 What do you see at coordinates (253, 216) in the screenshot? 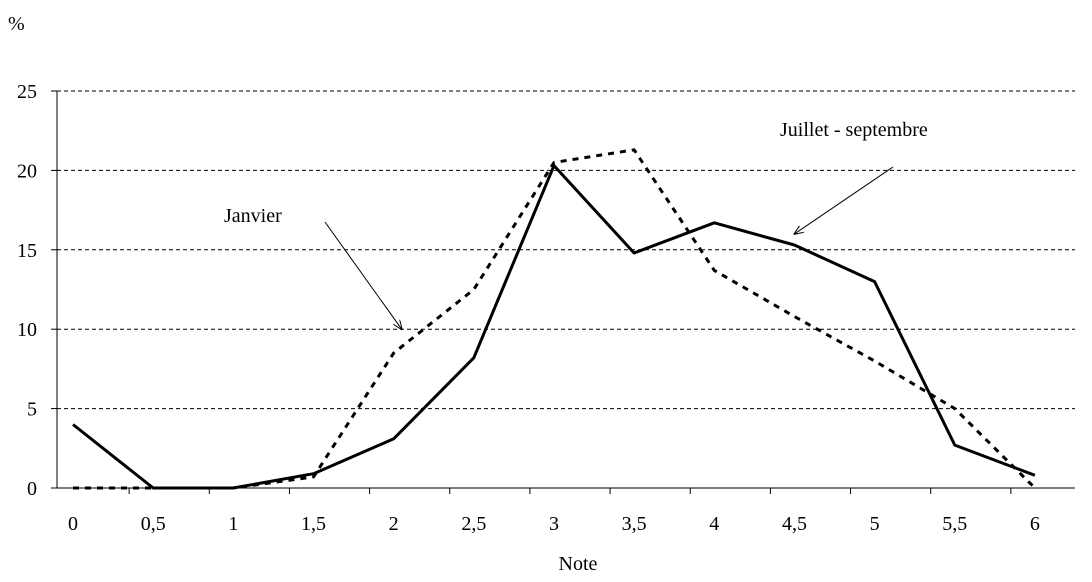
I see `annotation-label: Janvier` at bounding box center [253, 216].